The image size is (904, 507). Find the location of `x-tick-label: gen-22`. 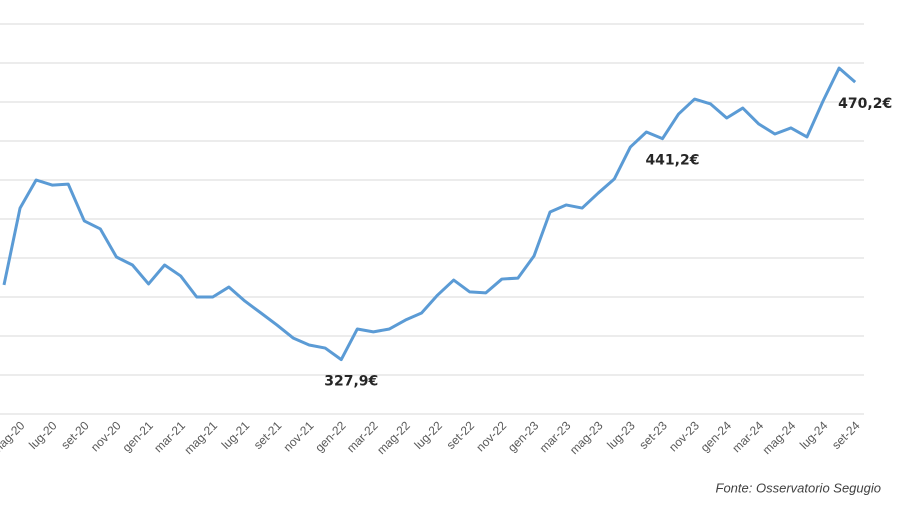

x-tick-label: gen-22 is located at coordinates (330, 436).